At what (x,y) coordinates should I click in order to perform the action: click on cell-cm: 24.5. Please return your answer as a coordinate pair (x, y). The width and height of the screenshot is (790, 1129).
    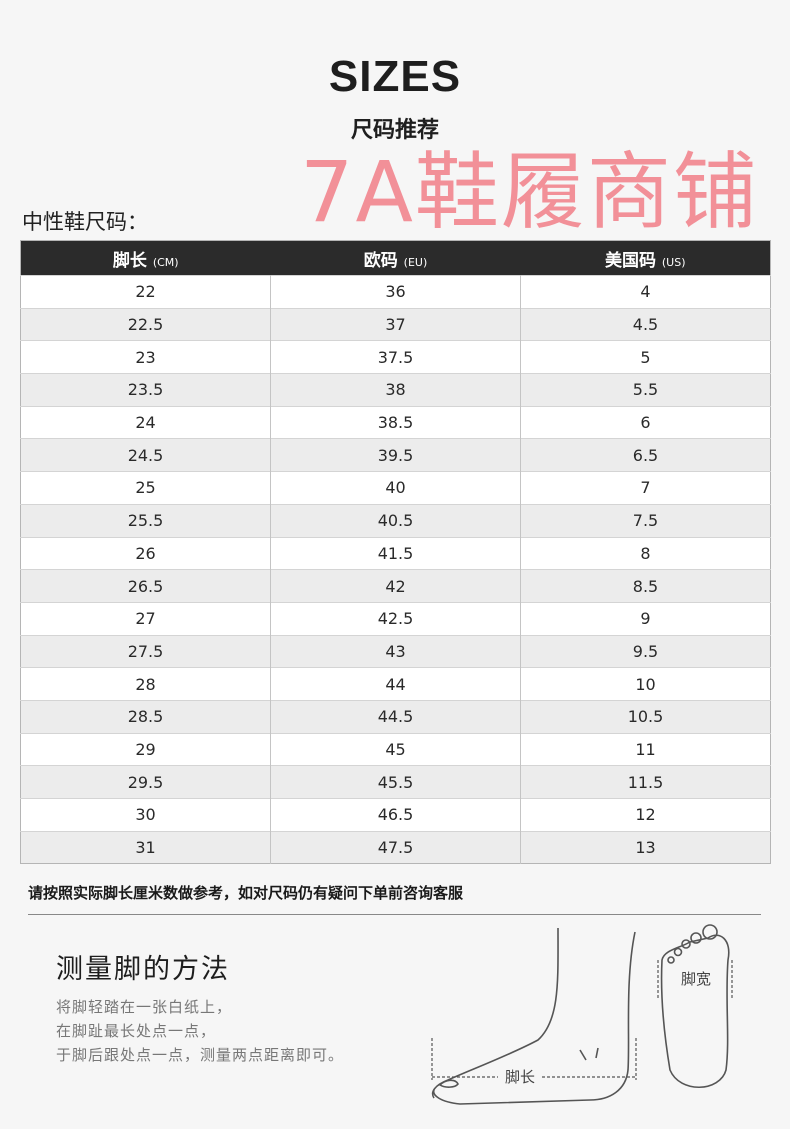
    Looking at the image, I should click on (145, 455).